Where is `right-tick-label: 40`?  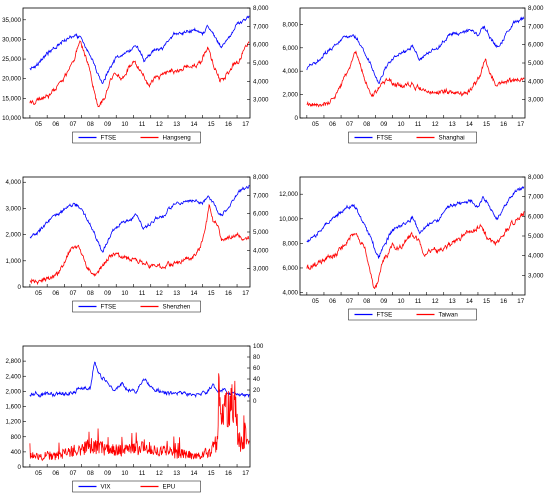 right-tick-label: 40 is located at coordinates (256, 379).